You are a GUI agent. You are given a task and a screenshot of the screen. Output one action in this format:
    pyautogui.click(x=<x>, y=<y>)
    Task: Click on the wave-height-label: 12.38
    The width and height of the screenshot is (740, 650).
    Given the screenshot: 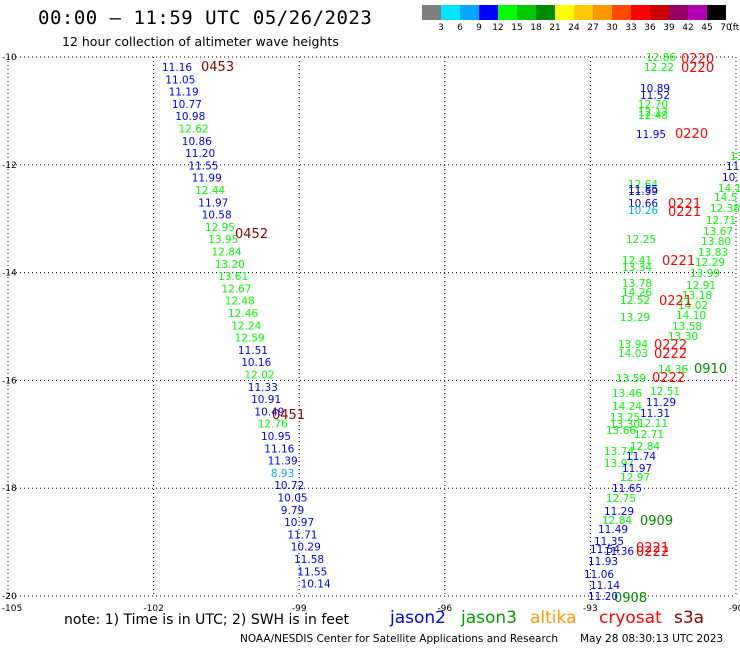 What is the action you would take?
    pyautogui.click(x=725, y=209)
    